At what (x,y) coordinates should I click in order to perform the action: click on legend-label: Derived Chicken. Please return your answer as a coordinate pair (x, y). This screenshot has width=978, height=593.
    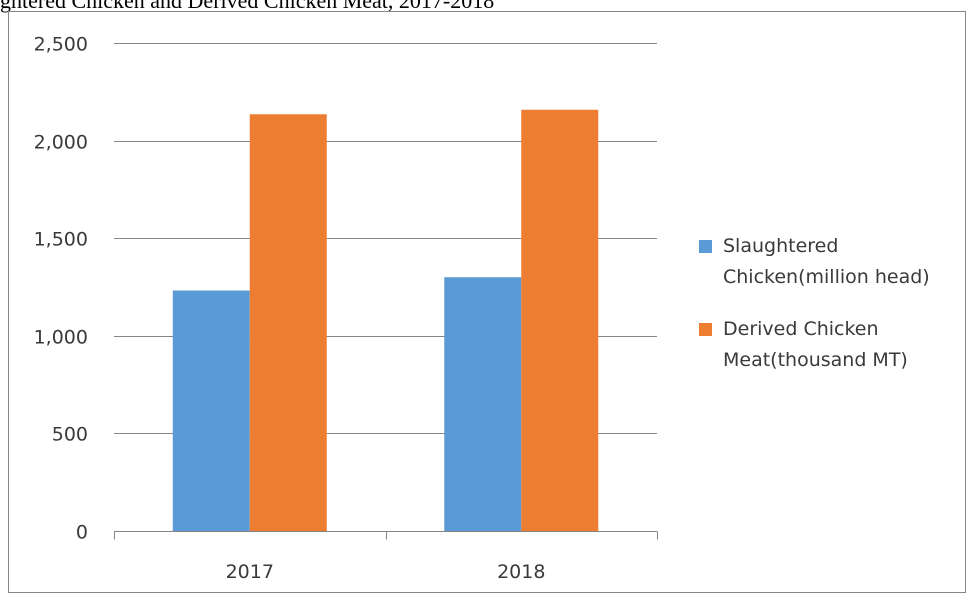
    Looking at the image, I should click on (801, 329).